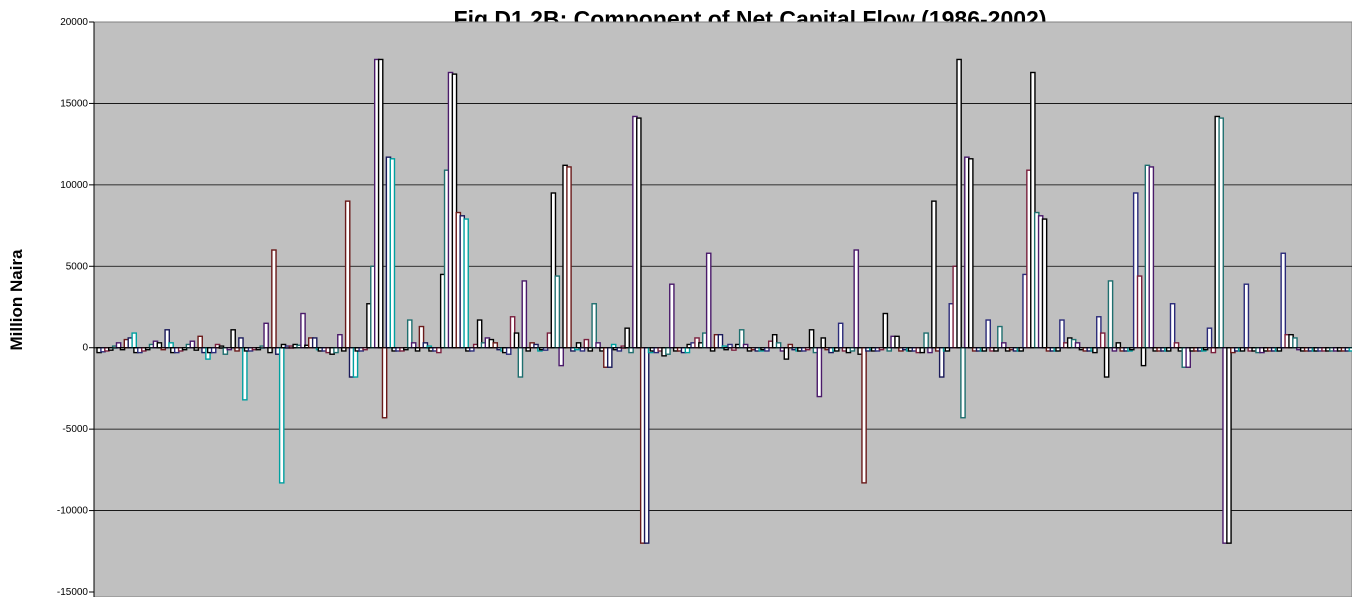 This screenshot has height=597, width=1352. What do you see at coordinates (85, 348) in the screenshot?
I see `y-tick-label: 0` at bounding box center [85, 348].